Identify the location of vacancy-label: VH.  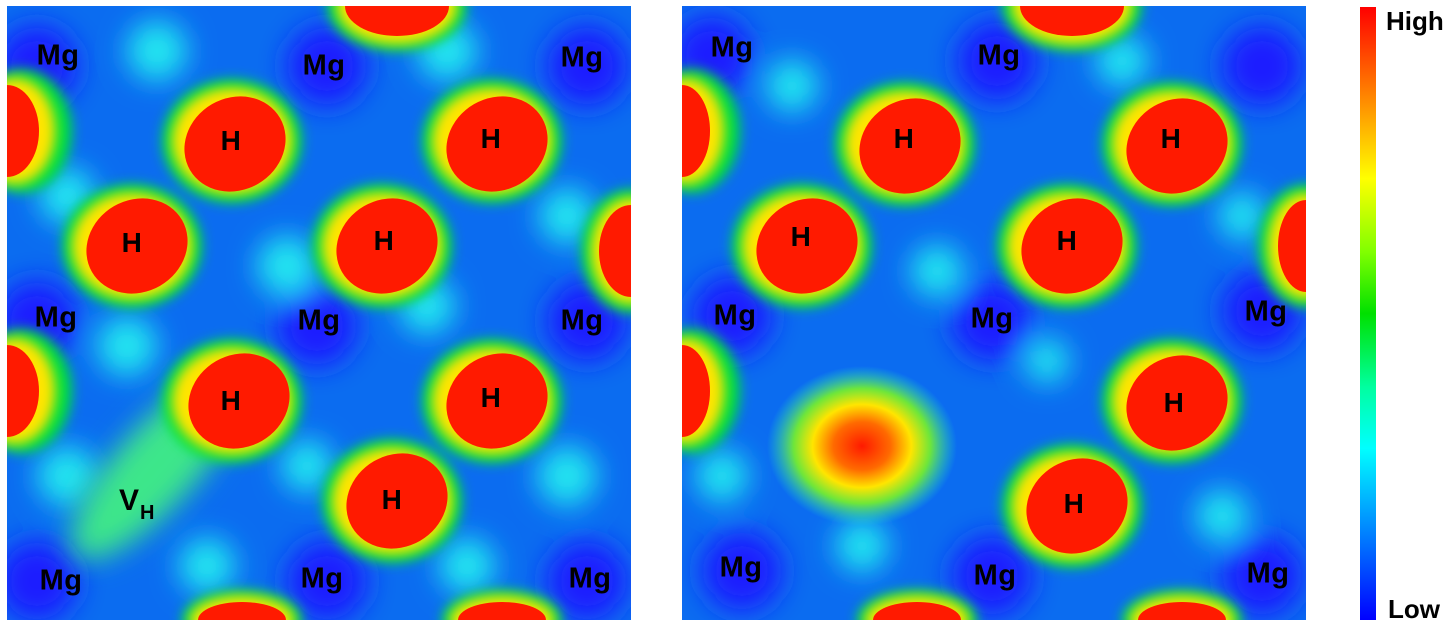
(137, 504).